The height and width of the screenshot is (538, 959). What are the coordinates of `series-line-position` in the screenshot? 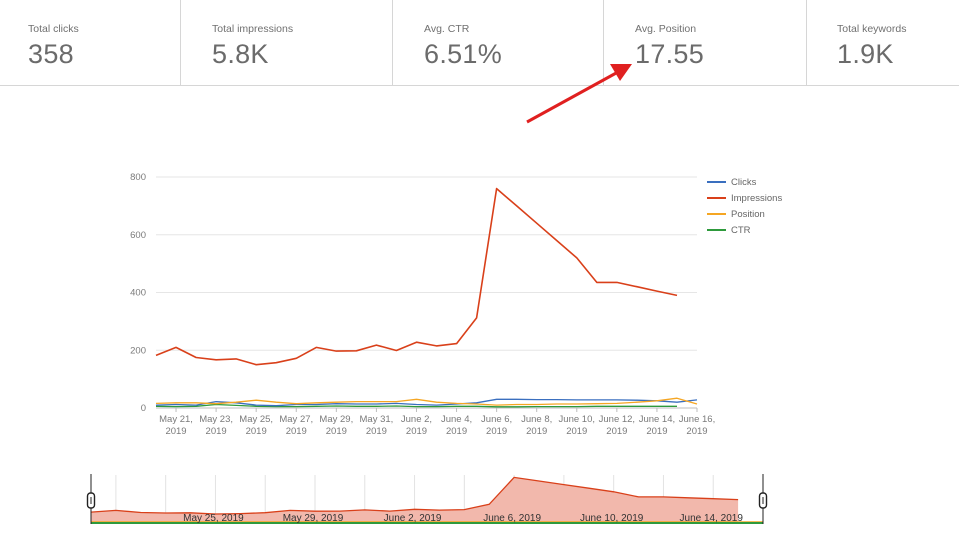 It's located at (426, 401).